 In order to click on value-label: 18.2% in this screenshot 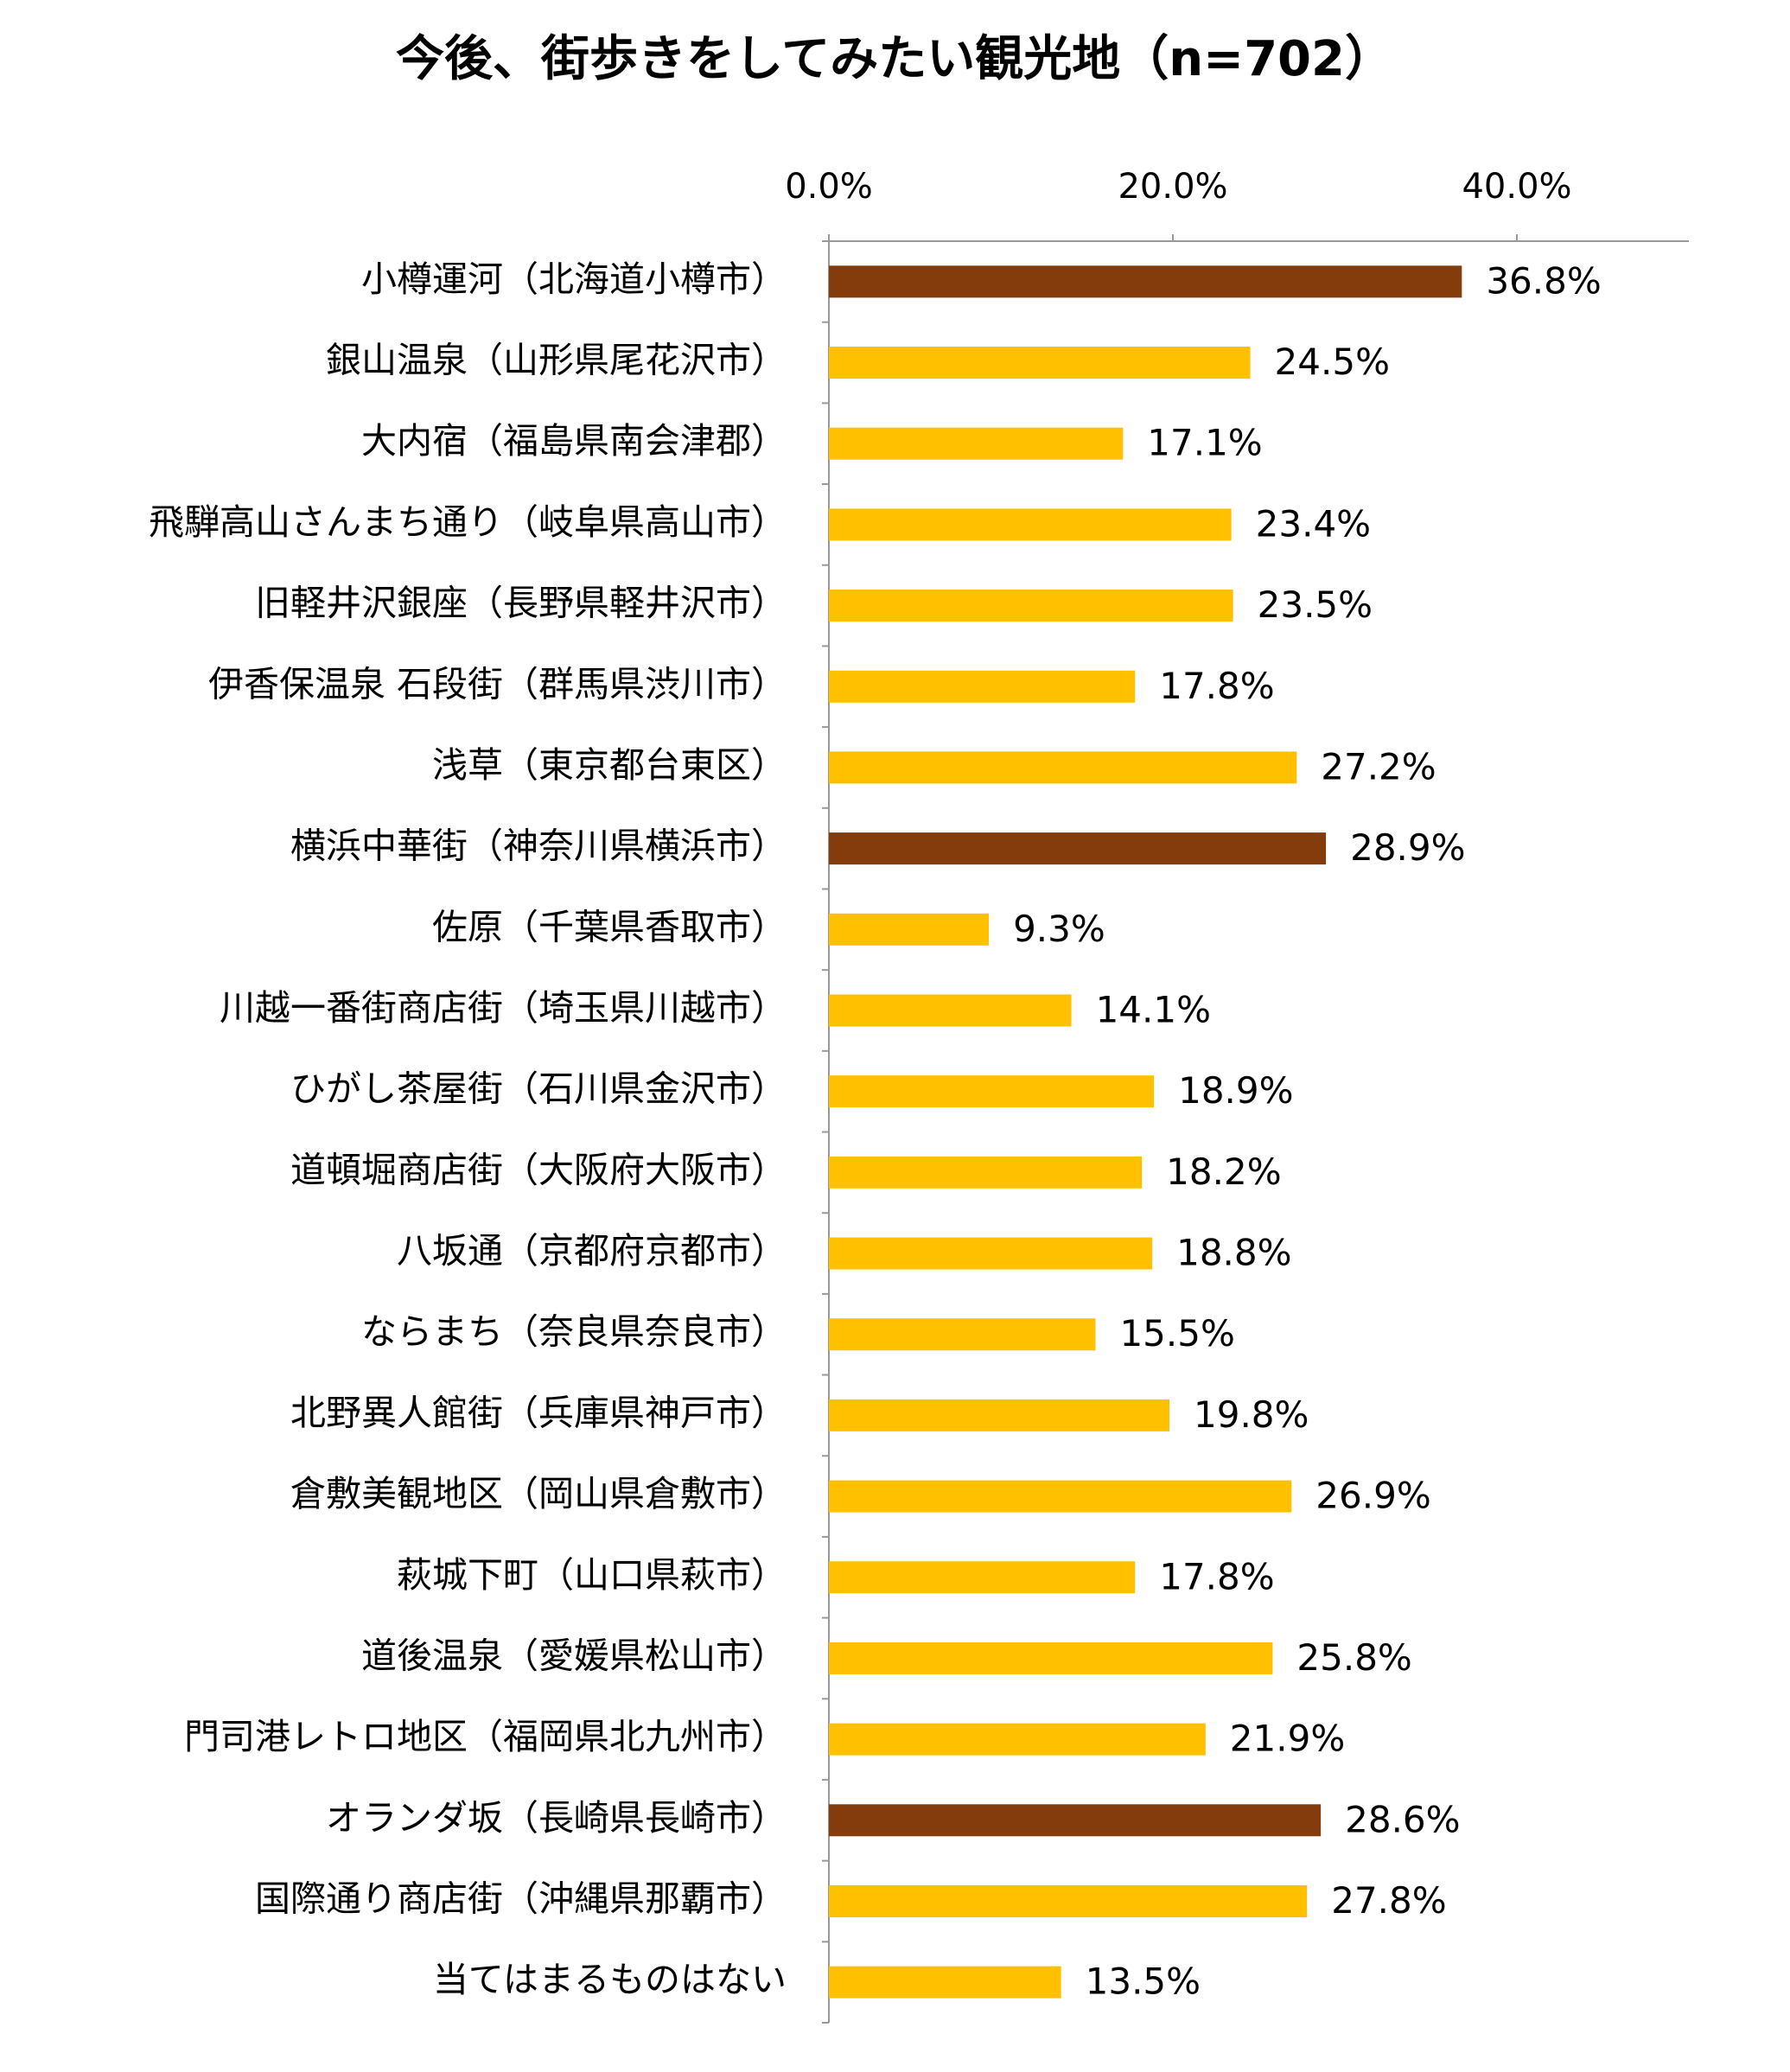, I will do `click(1223, 1172)`.